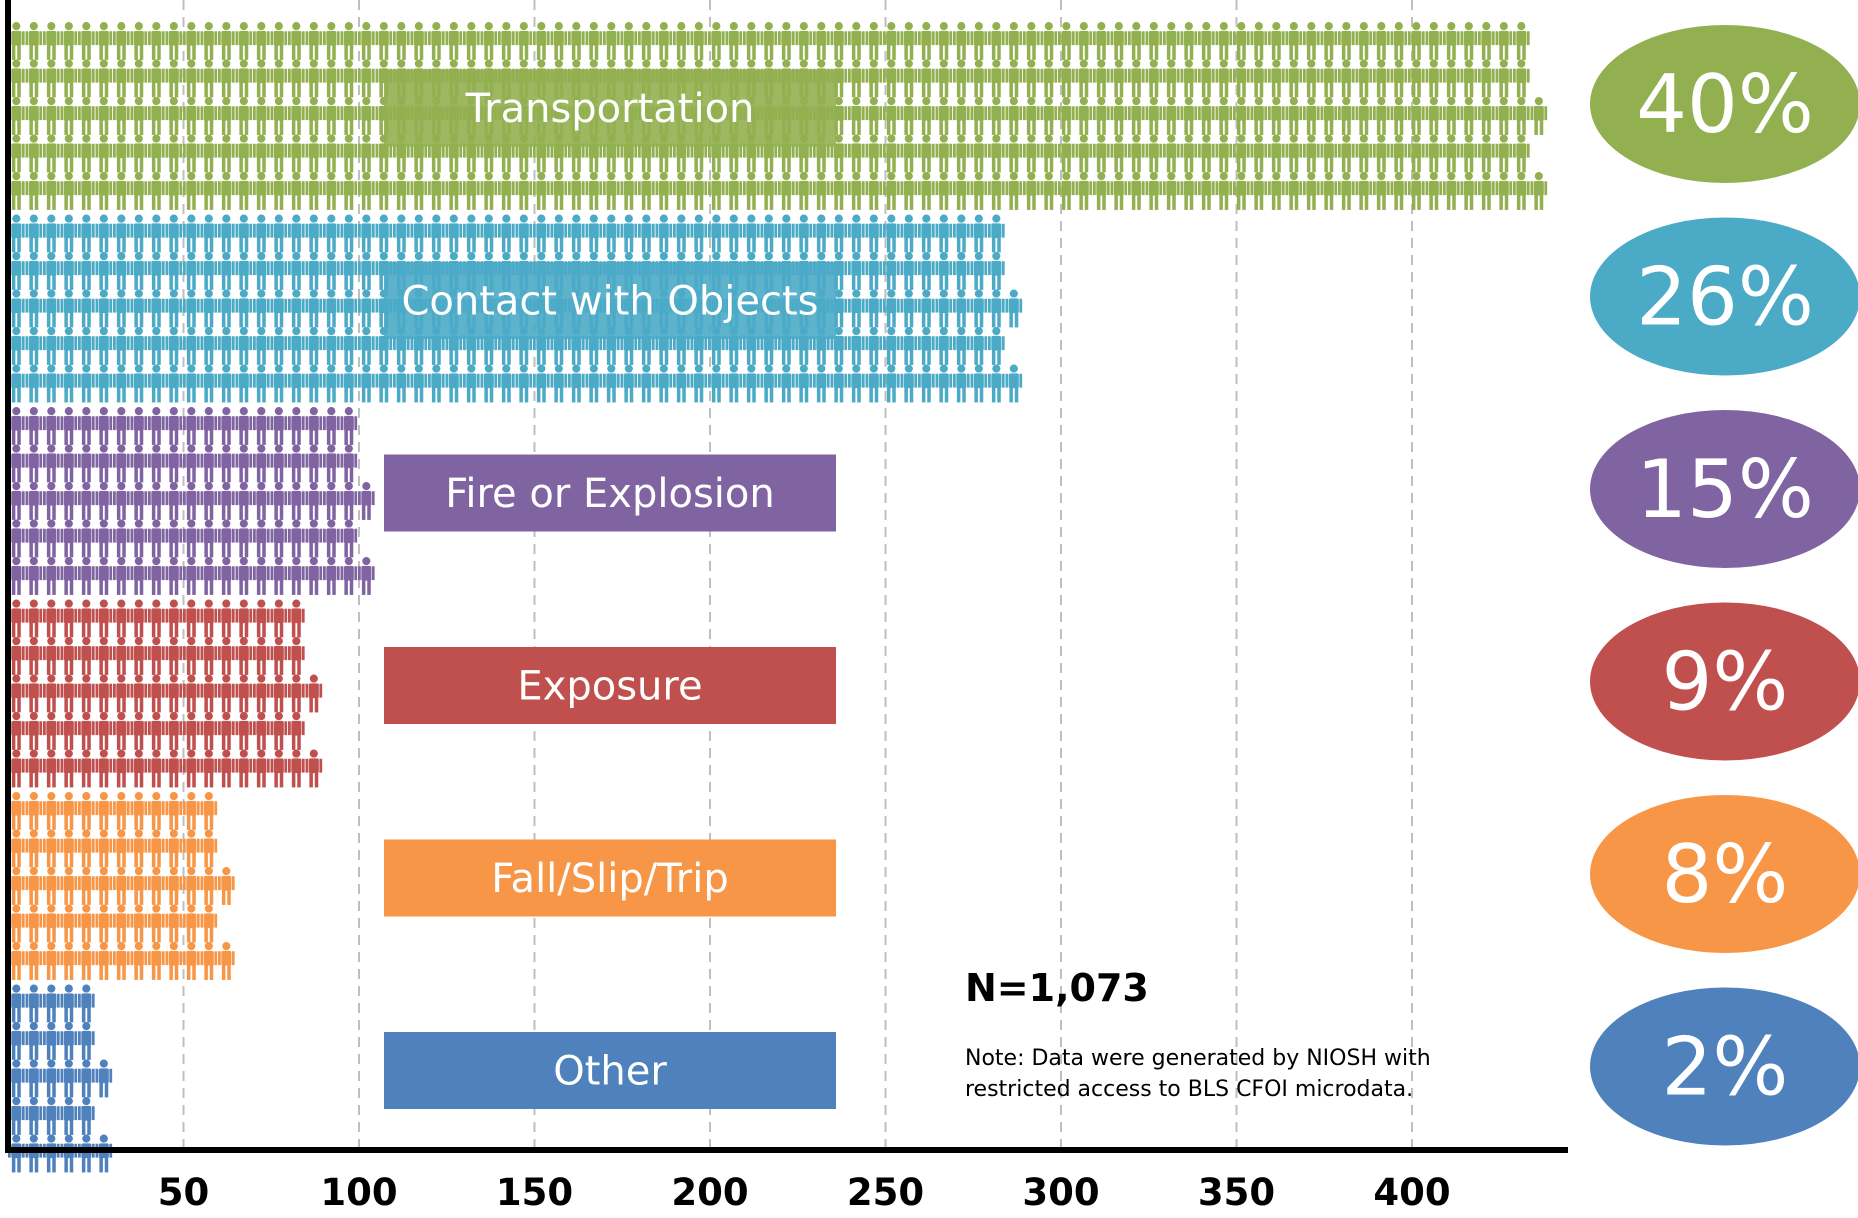 This screenshot has width=1858, height=1218. Describe the element at coordinates (121, 886) in the screenshot. I see `bar-fall-slip-trip` at that location.